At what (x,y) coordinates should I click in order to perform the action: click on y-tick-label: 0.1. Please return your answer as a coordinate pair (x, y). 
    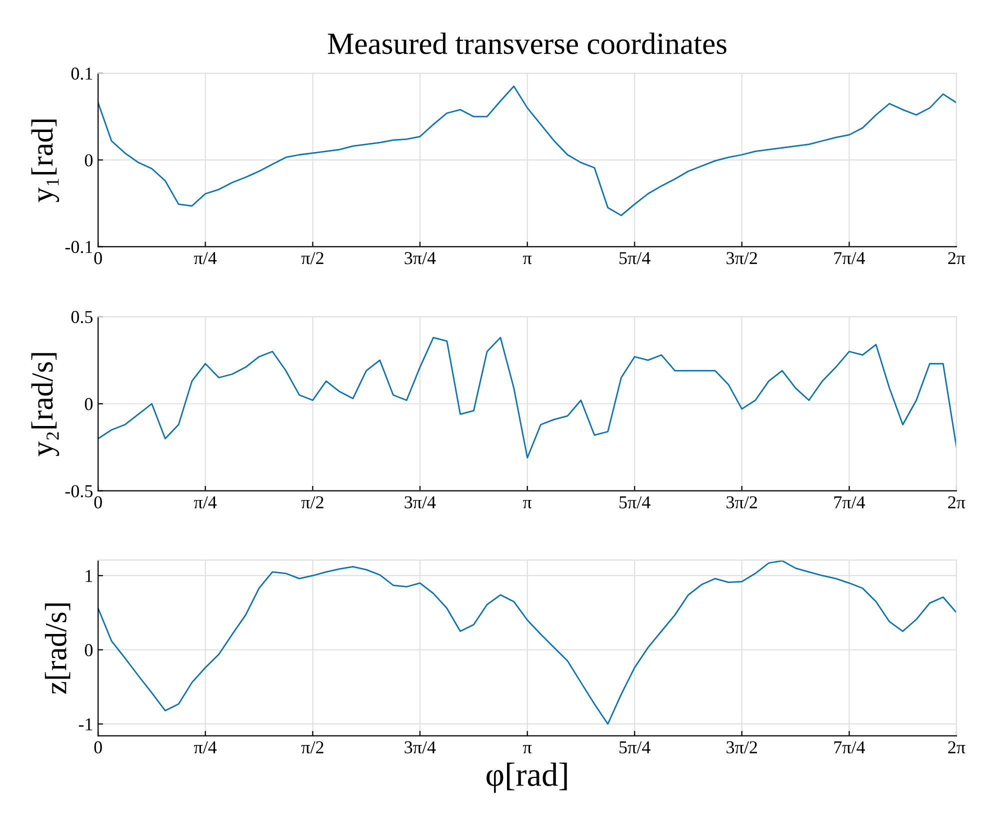
    Looking at the image, I should click on (81, 74).